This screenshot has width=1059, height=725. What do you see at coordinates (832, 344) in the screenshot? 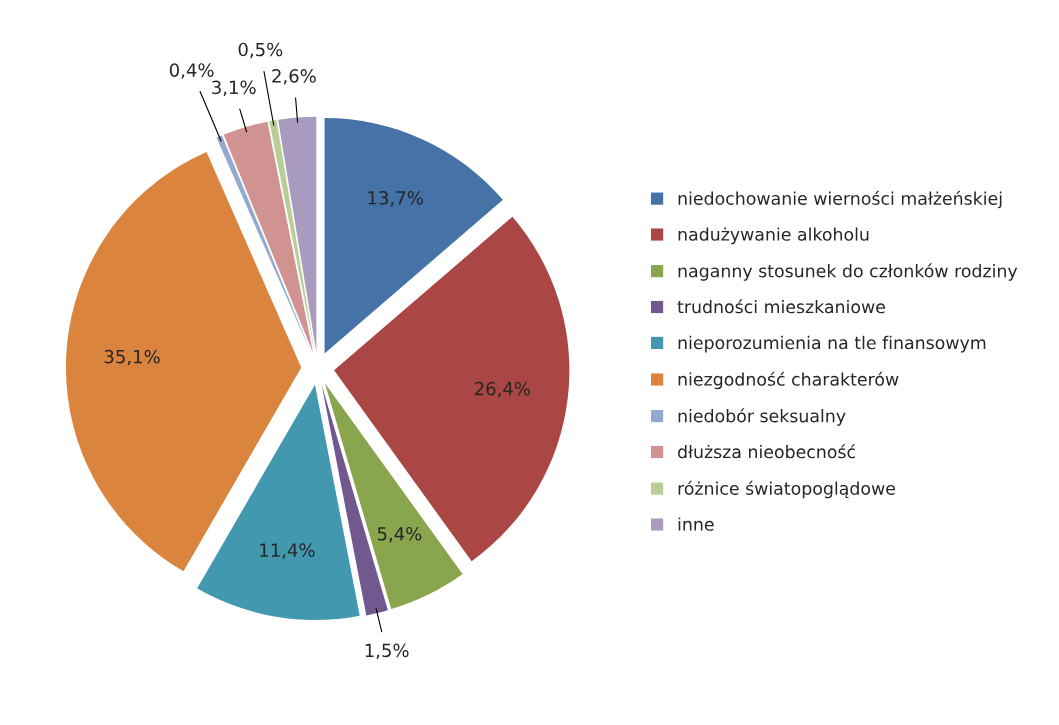
I see `legend-label: nieporozumienia na tle finansowym` at bounding box center [832, 344].